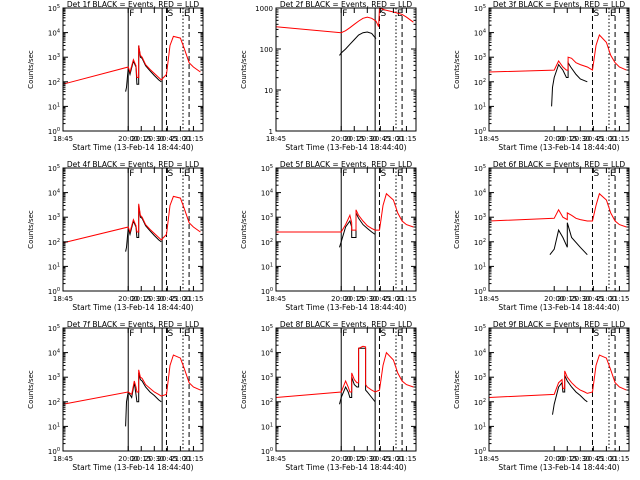 The image size is (640, 480). I want to click on chart-title: Det 3f BLACK = Events, RED = LLD, so click(559, 4).